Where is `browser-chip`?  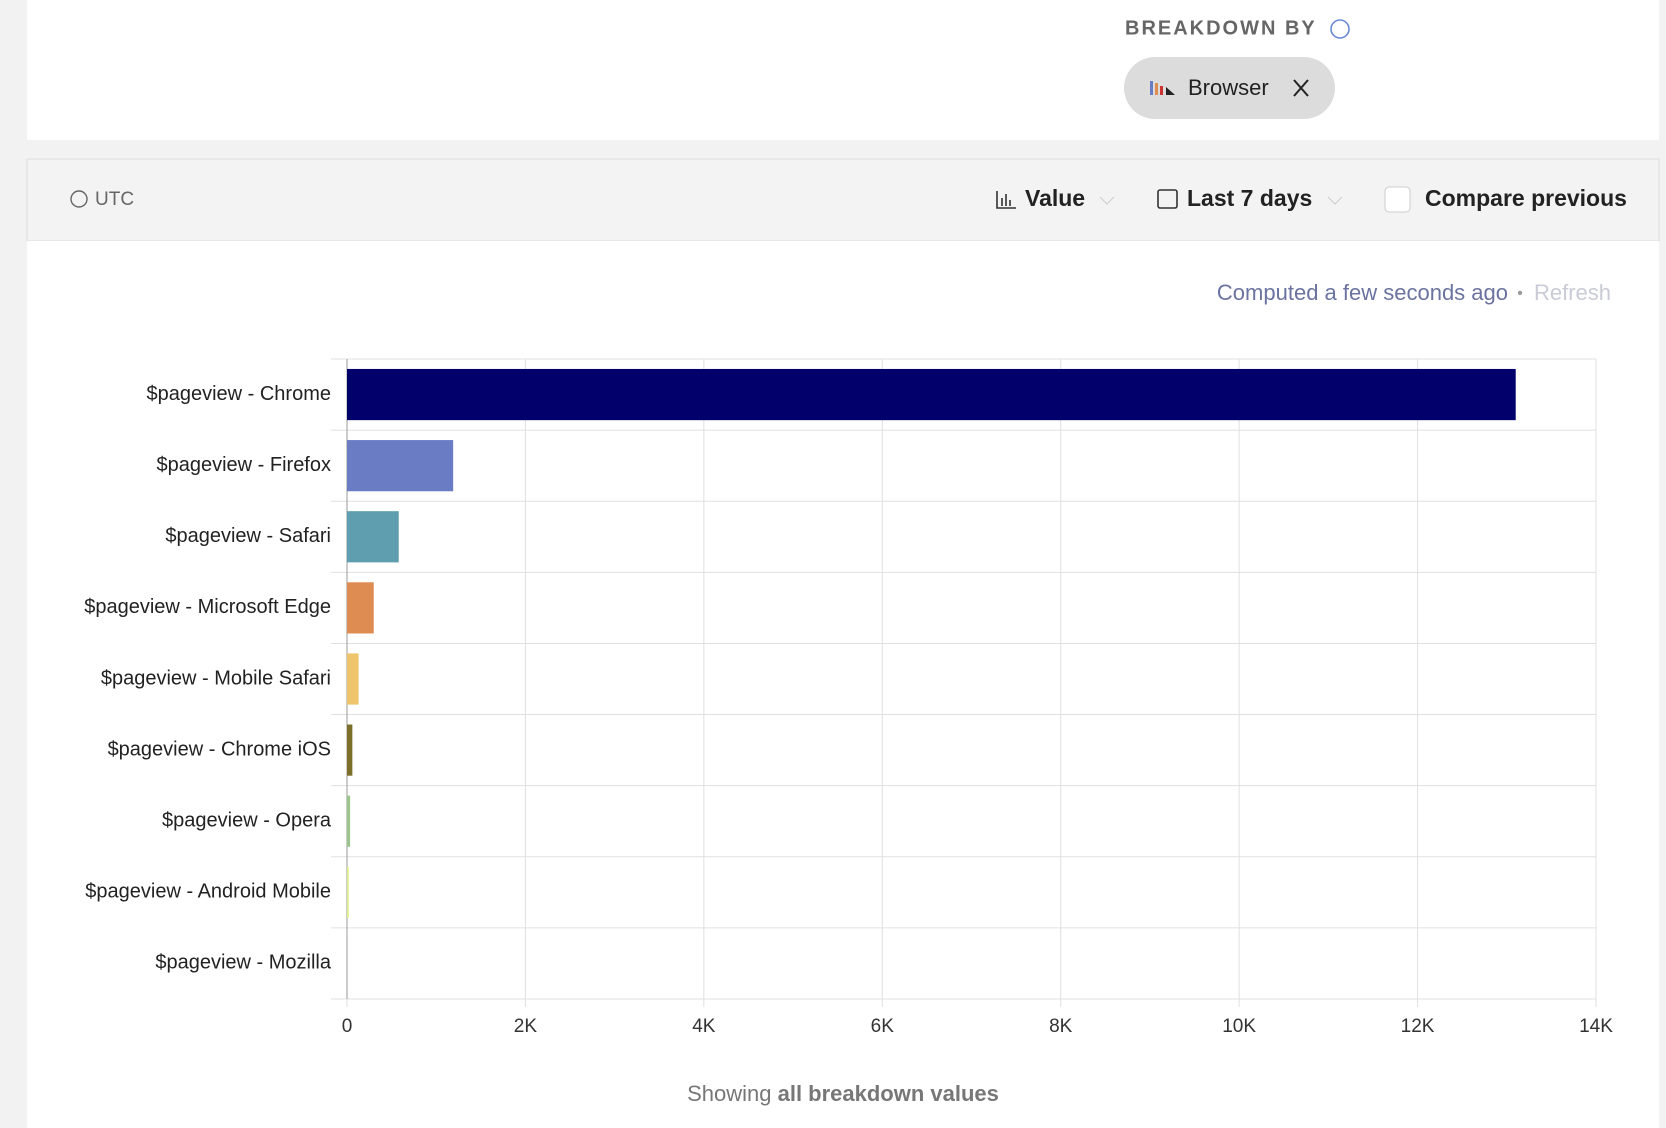 browser-chip is located at coordinates (1229, 88).